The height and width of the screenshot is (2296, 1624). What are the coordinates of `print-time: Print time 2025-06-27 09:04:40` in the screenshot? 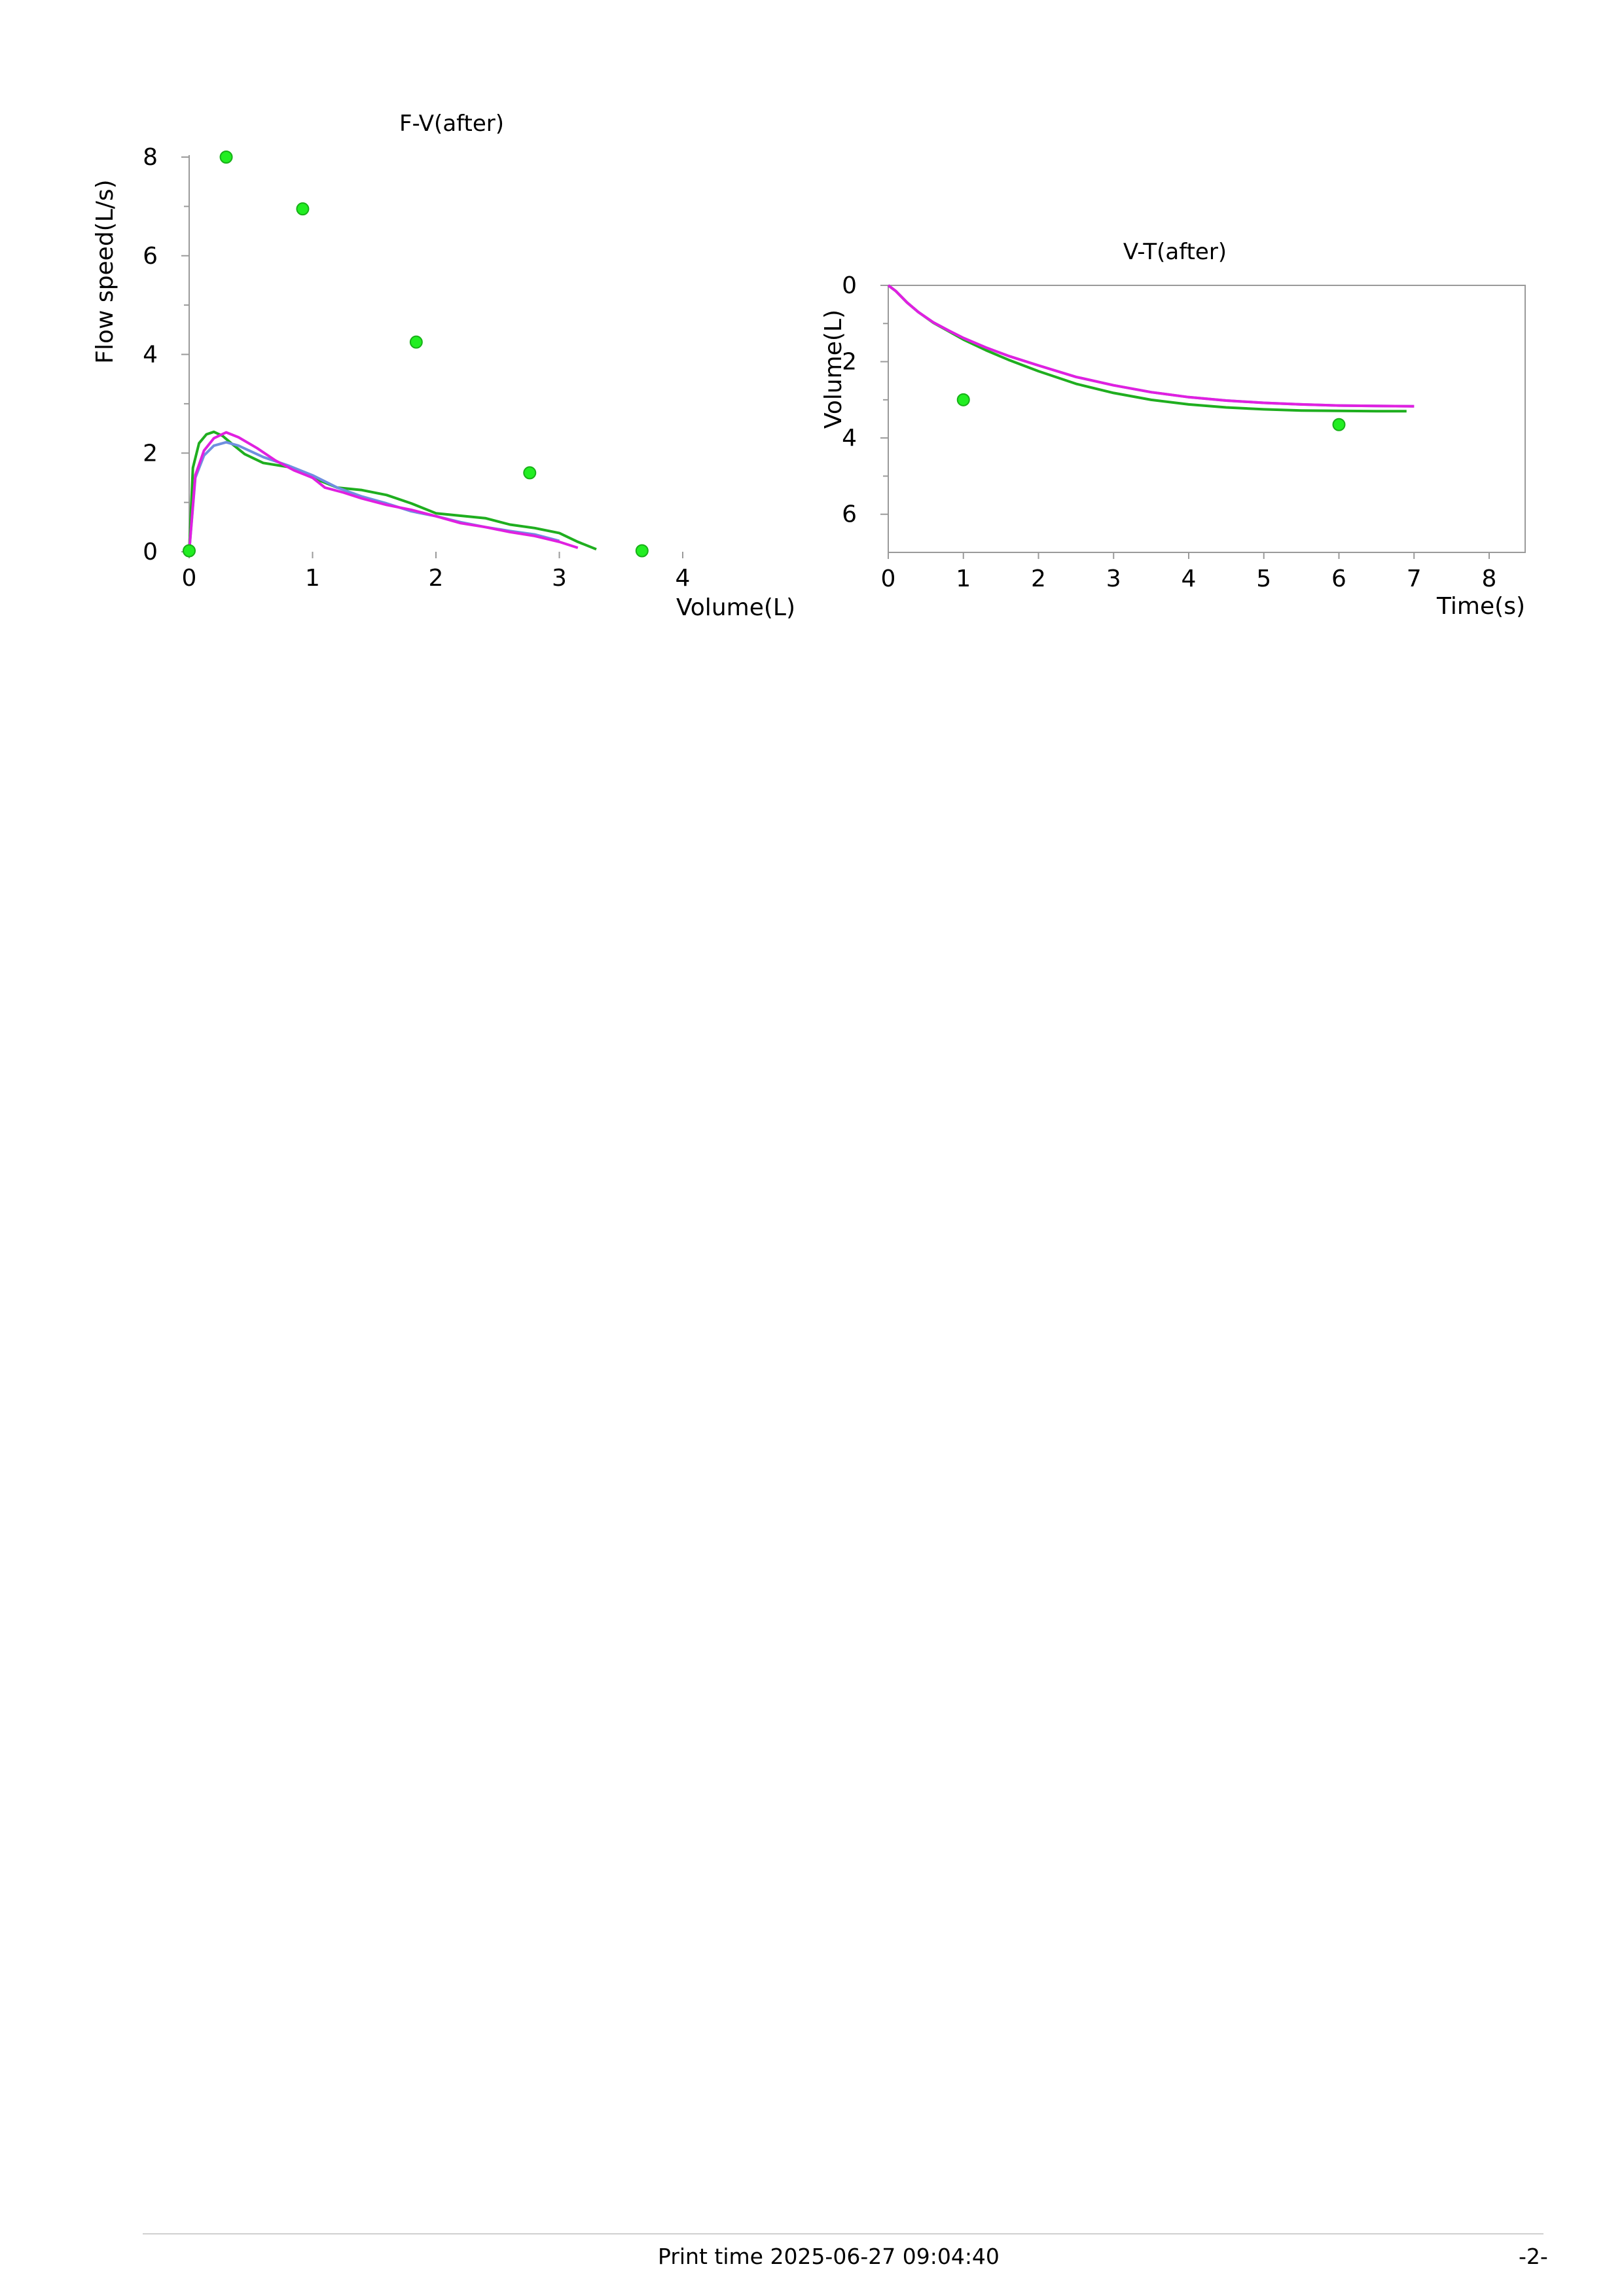 It's located at (829, 2256).